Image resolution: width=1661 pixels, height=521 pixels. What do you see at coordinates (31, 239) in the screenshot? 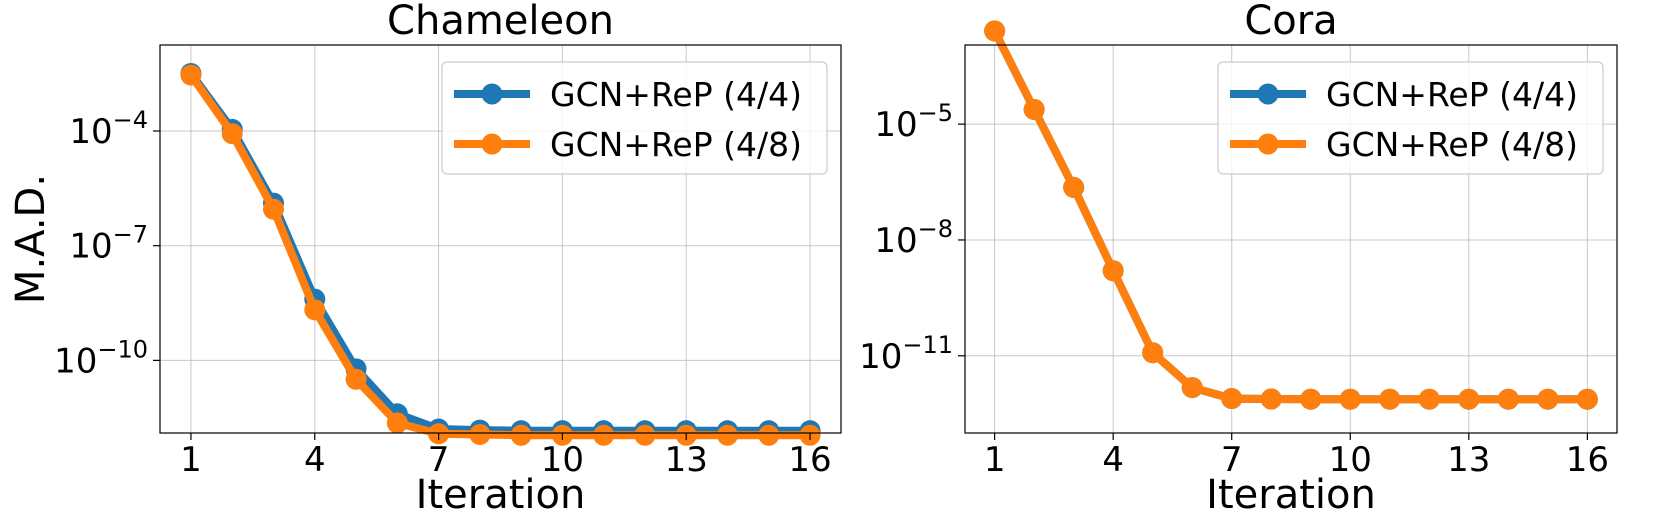
I see `y-axis-label: M.A.D.` at bounding box center [31, 239].